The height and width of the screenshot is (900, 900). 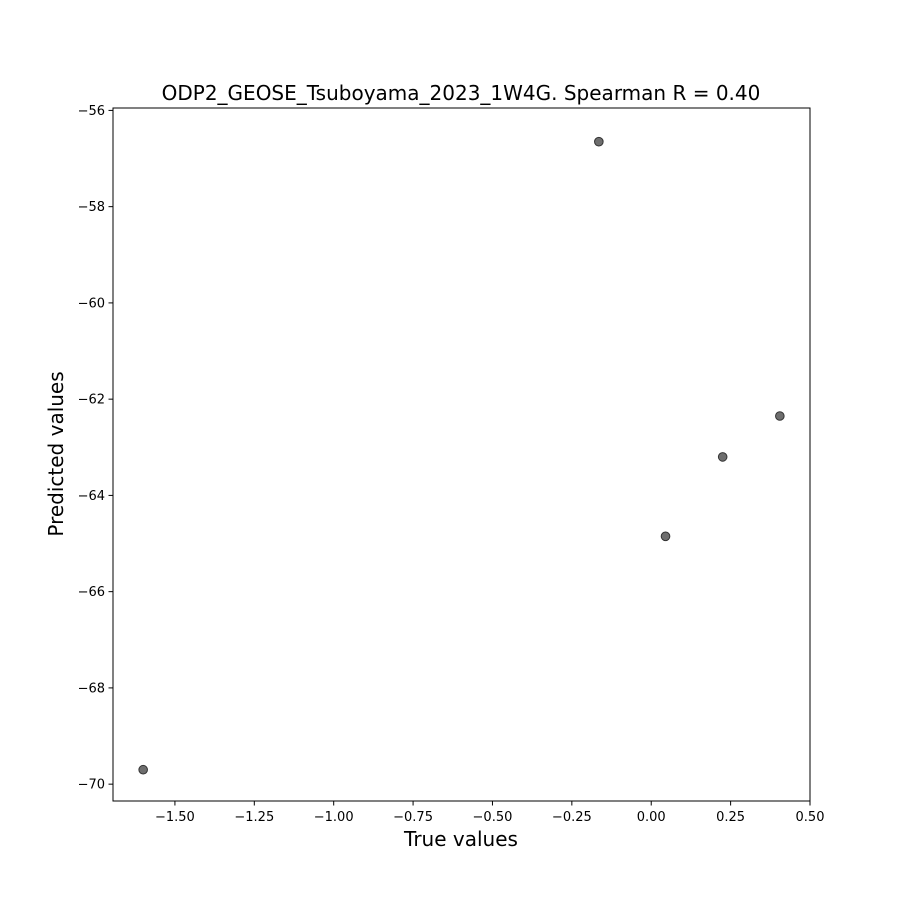 What do you see at coordinates (651, 817) in the screenshot?
I see `x-tick-label: 0.00` at bounding box center [651, 817].